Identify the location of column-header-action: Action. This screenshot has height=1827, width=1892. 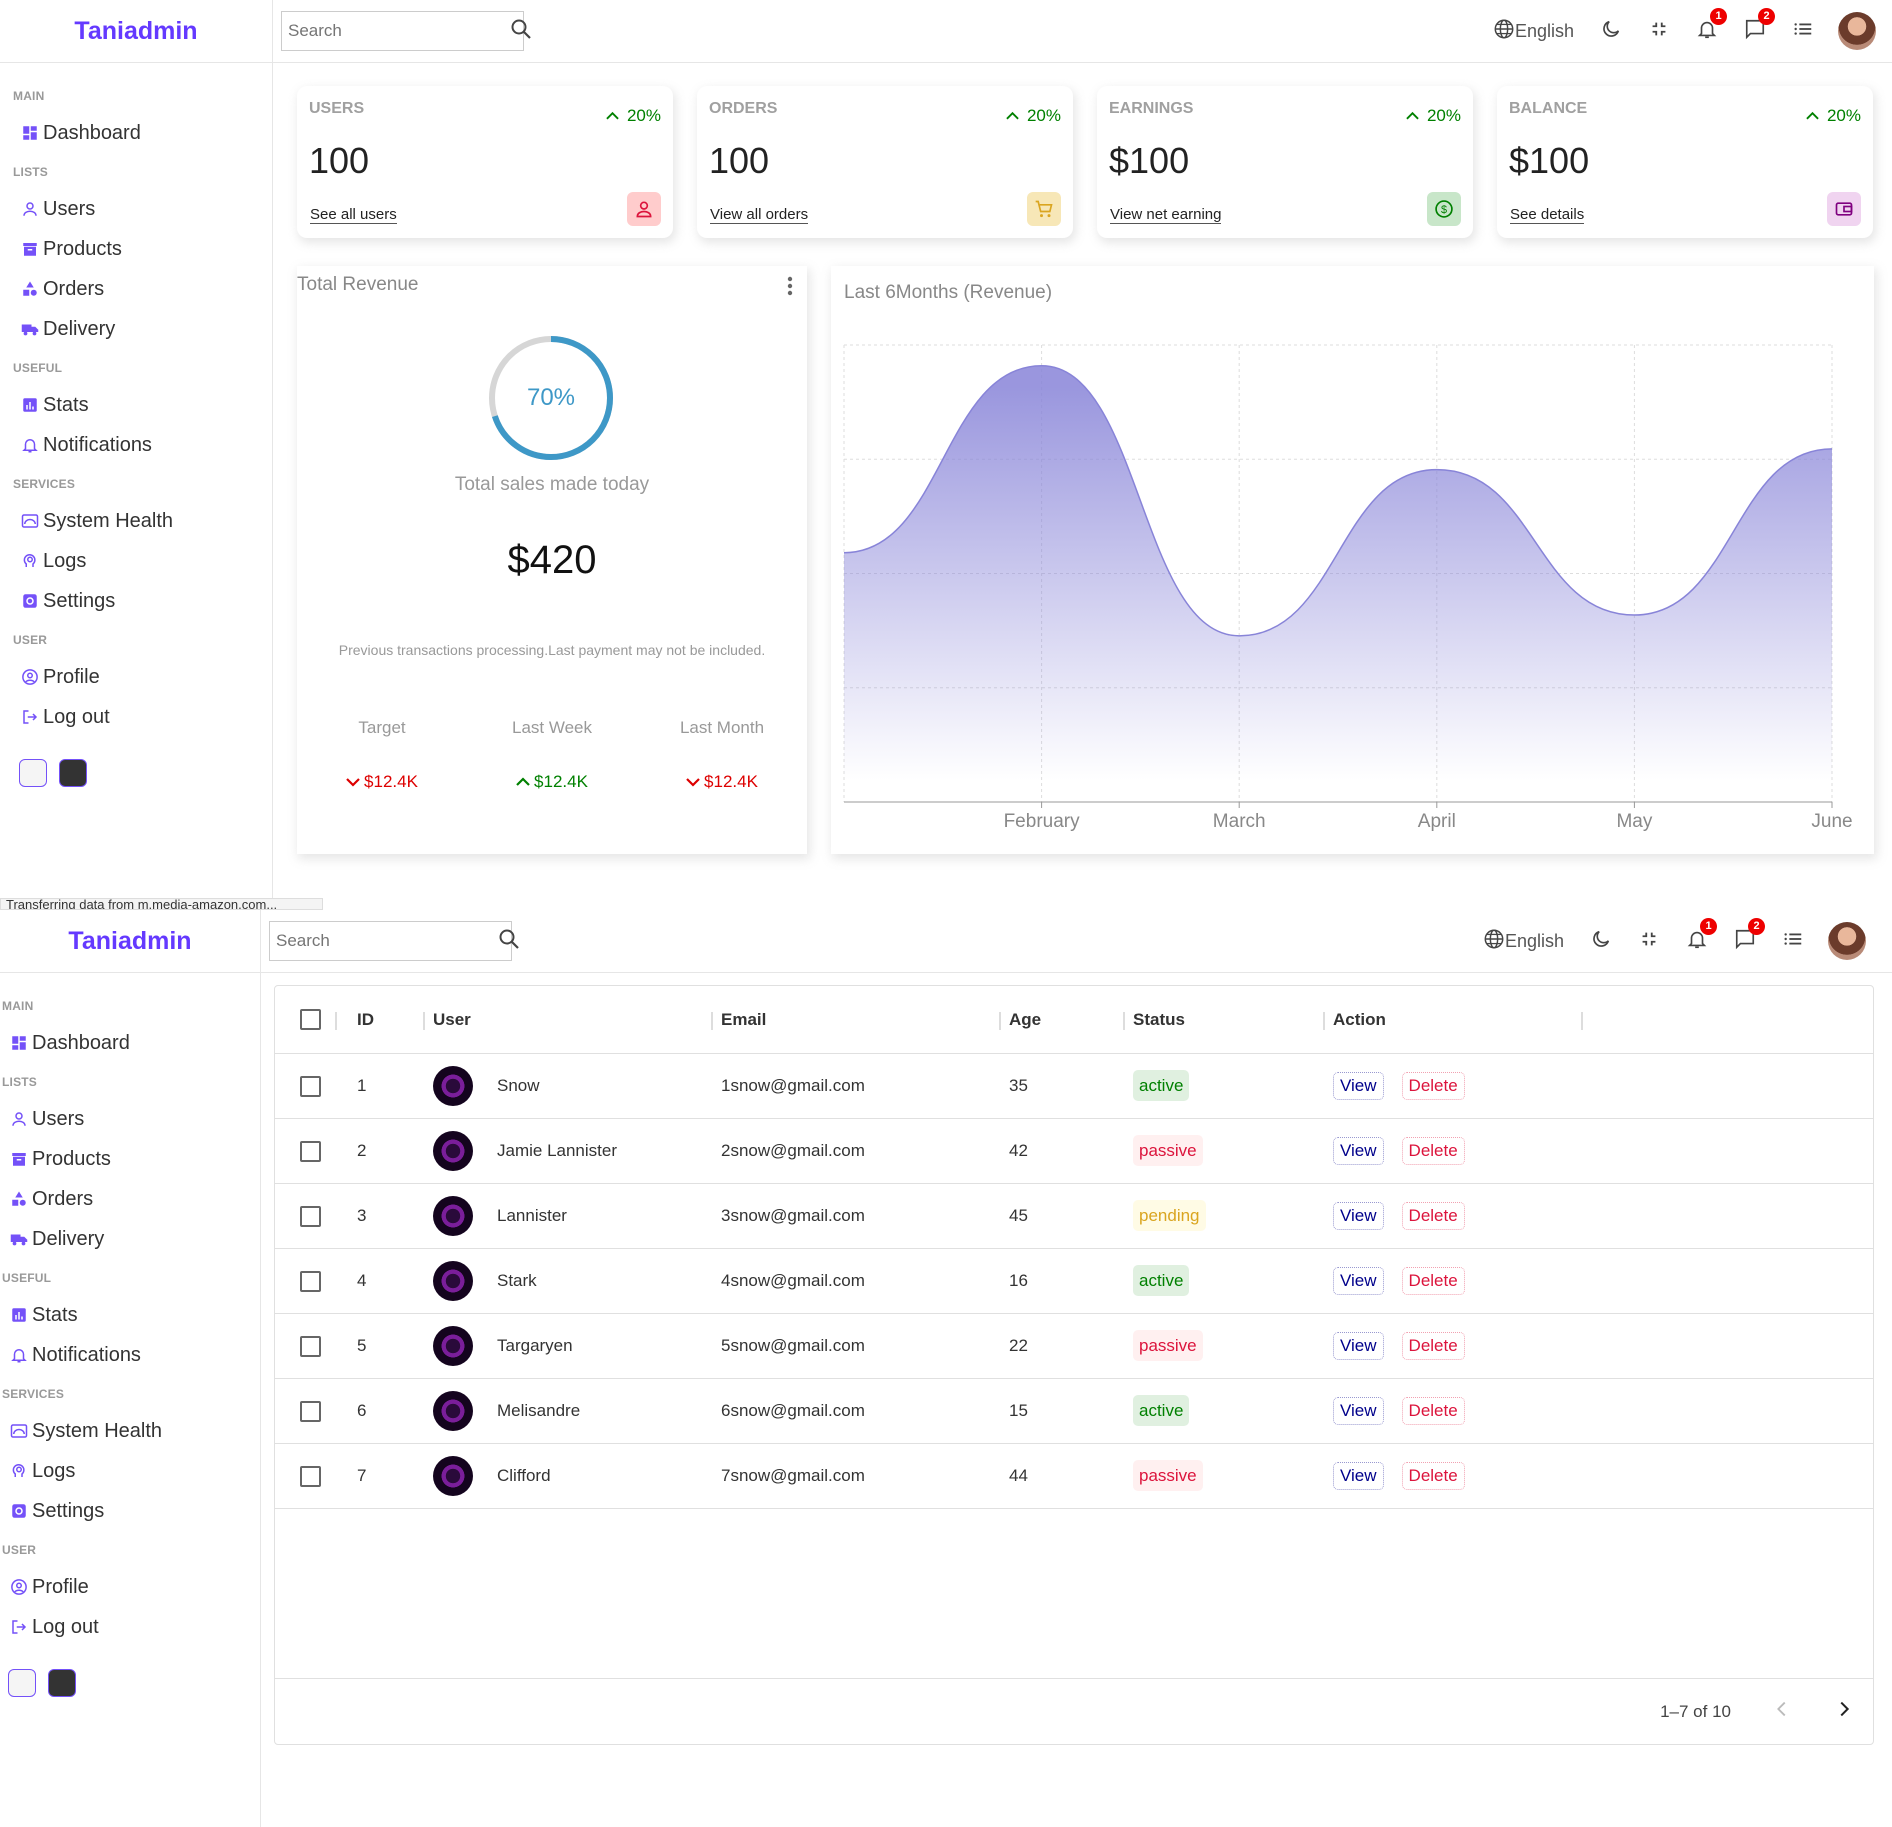
(1453, 1020).